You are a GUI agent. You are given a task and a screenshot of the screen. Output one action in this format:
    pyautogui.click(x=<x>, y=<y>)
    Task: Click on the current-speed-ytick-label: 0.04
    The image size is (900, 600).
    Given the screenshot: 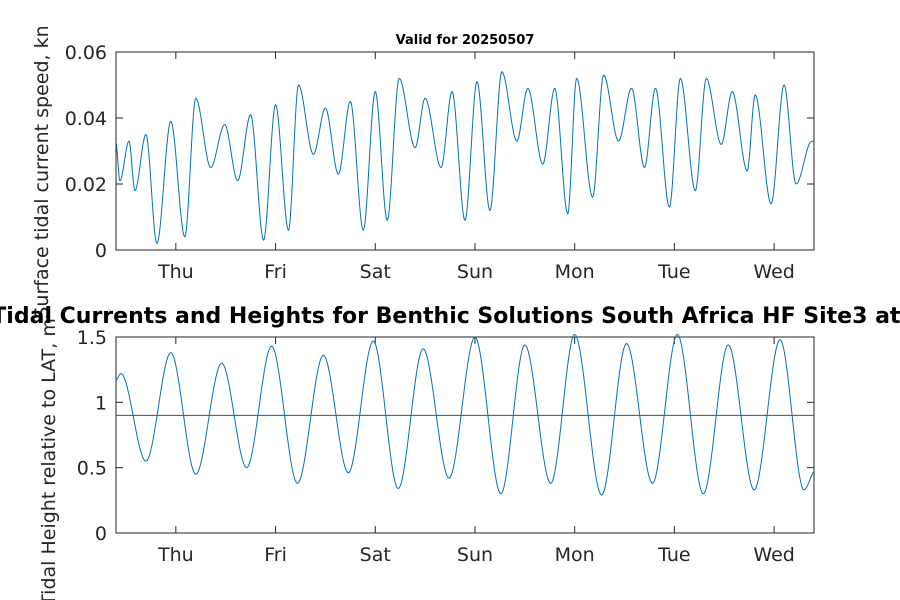 What is the action you would take?
    pyautogui.click(x=86, y=119)
    